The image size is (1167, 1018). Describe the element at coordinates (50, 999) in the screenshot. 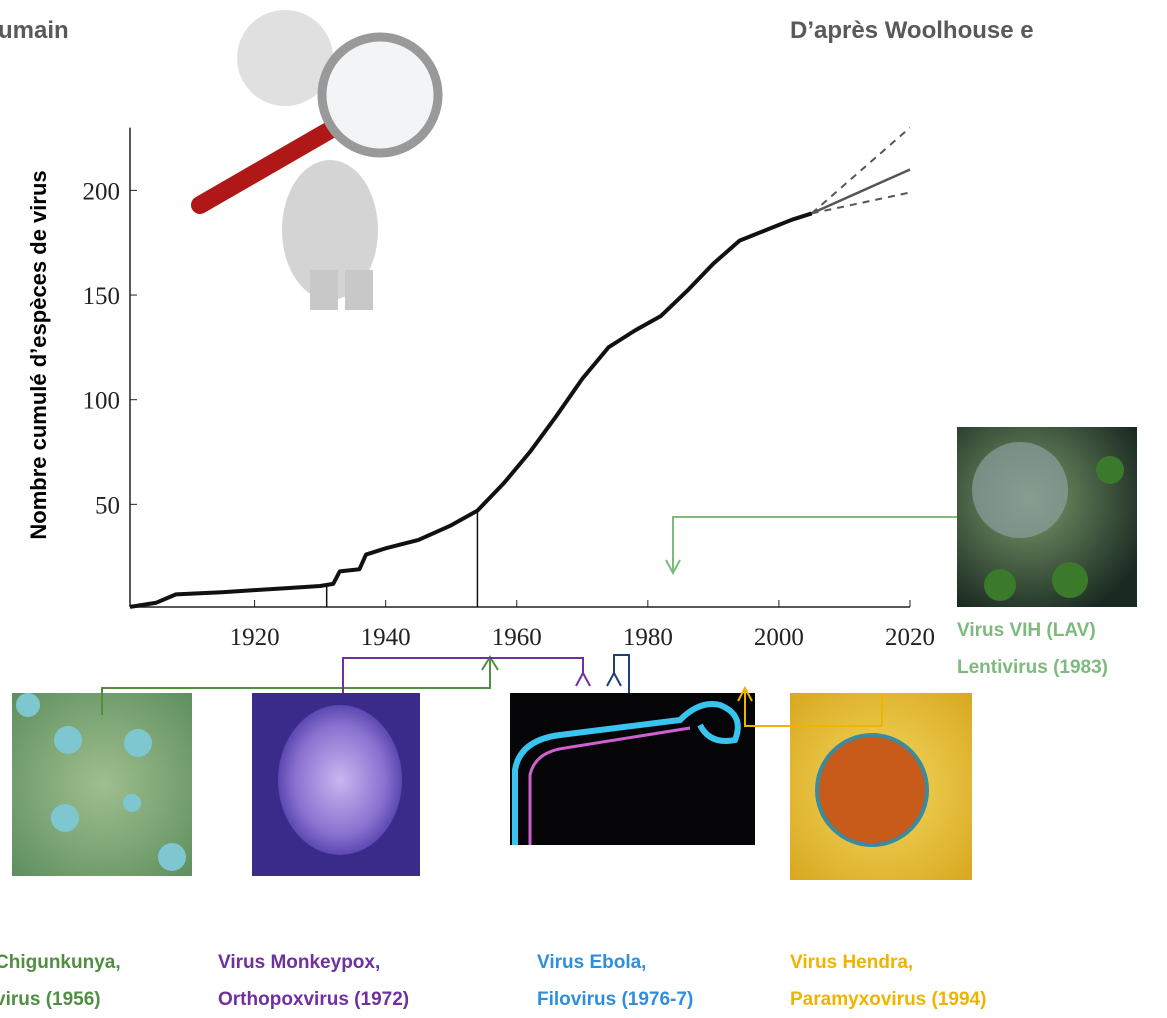

I see `virus-label: virus (1956)` at that location.